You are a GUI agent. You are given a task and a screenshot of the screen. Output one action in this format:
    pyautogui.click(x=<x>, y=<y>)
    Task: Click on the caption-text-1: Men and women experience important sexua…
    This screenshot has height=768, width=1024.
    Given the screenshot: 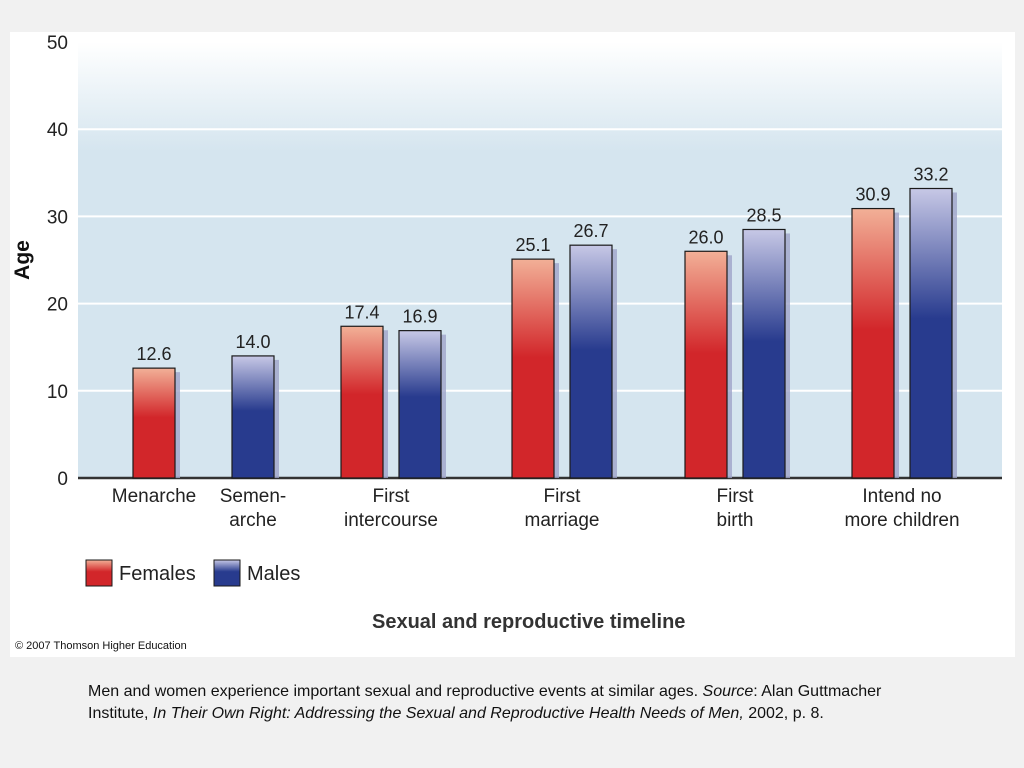 What is the action you would take?
    pyautogui.click(x=395, y=691)
    